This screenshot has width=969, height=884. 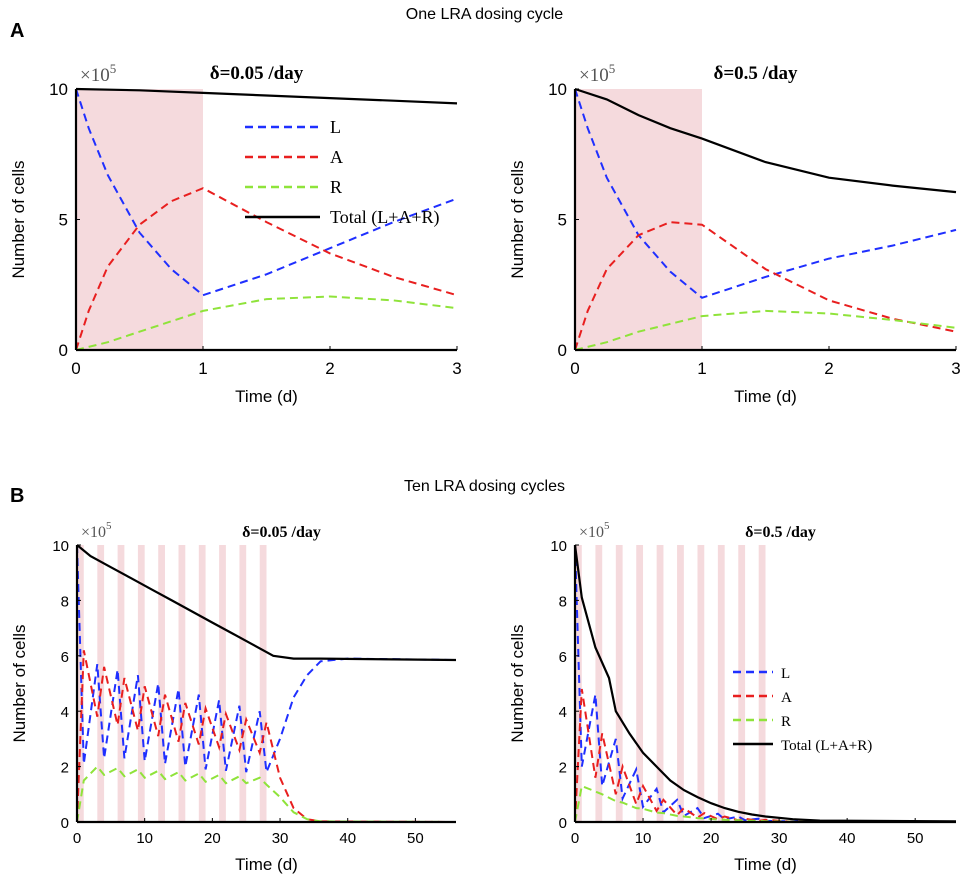 I want to click on section-title-b: Ten LRA dosing cycles, so click(x=484, y=486).